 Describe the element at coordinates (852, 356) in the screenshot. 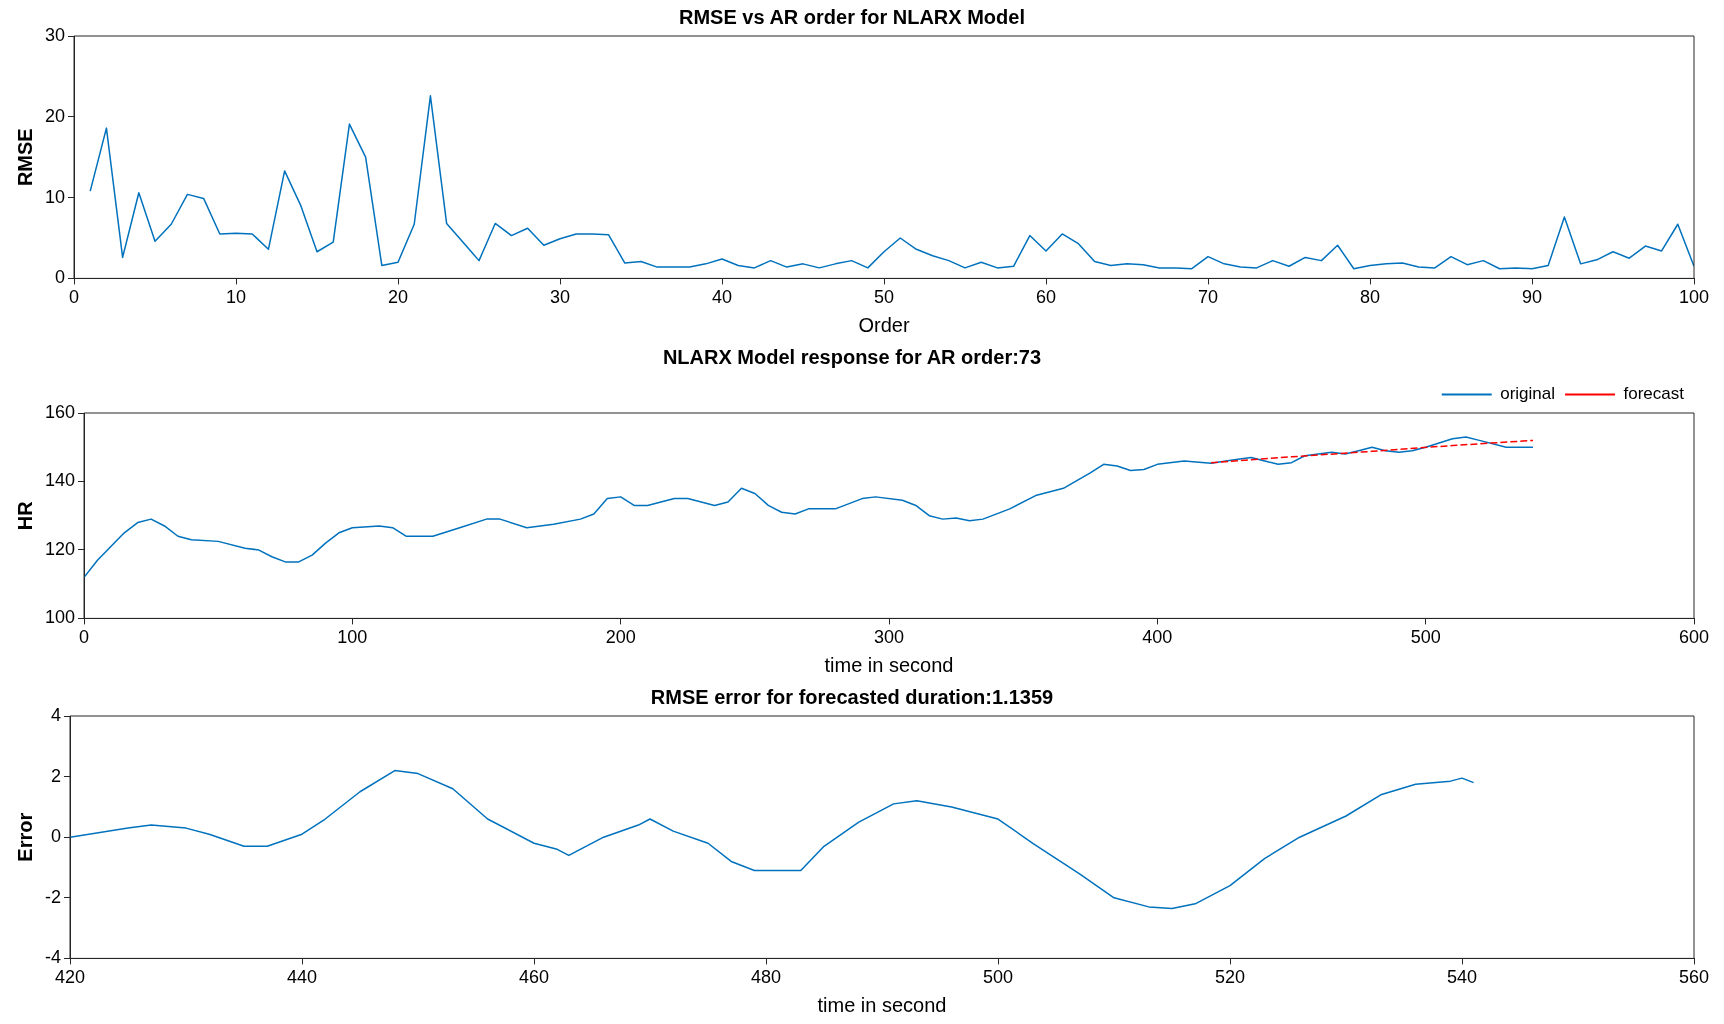

I see `chart-title: NLARX Model response for AR order:73` at that location.